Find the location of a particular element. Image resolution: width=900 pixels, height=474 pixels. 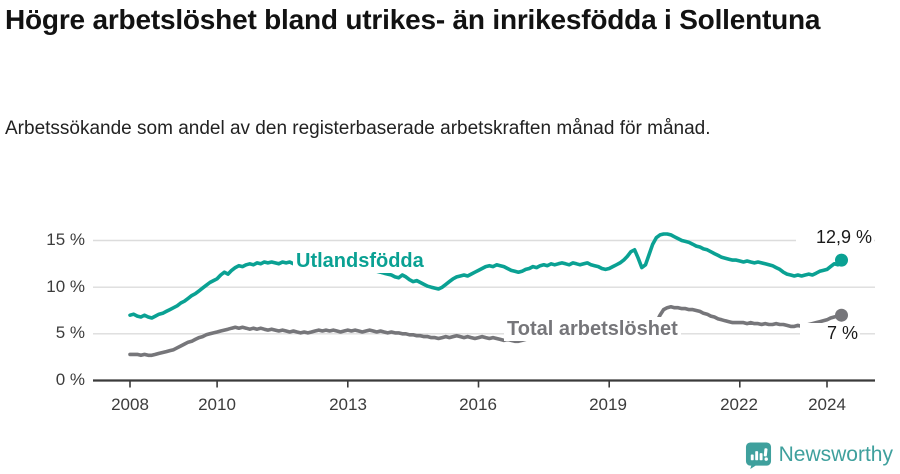

y-tick-label-10: 10 % is located at coordinates (65, 286).